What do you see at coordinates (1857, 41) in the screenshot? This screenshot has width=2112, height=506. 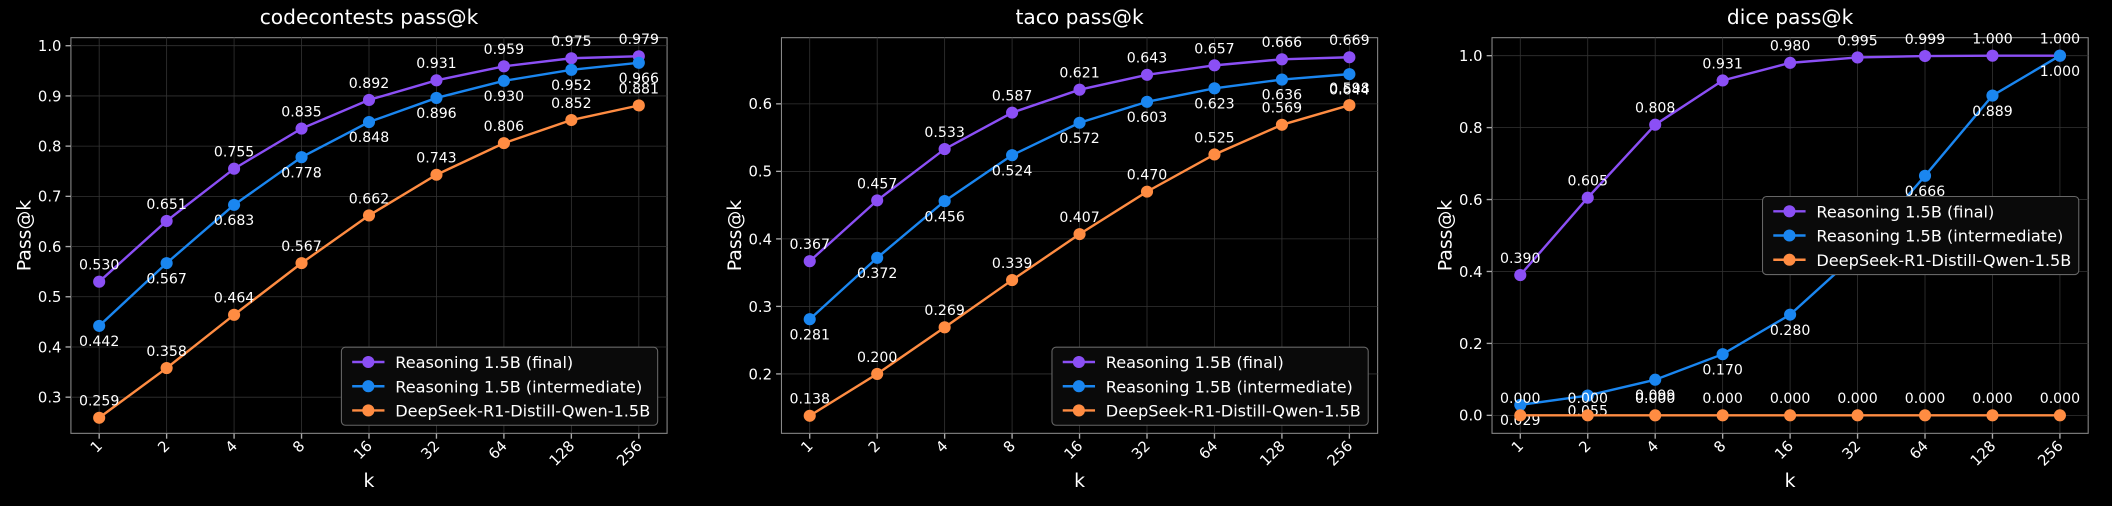 I see `data-label: 0.995` at bounding box center [1857, 41].